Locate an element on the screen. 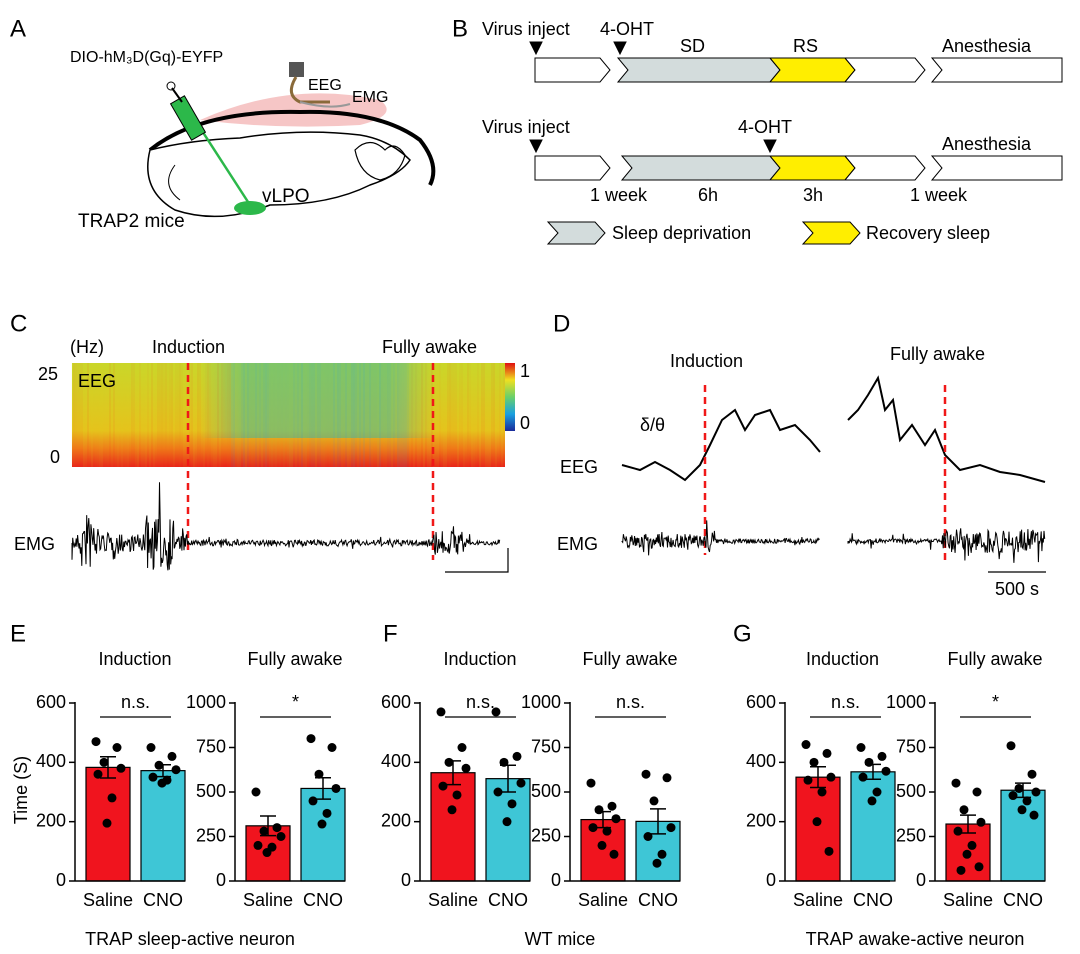 The image size is (1080, 954). skull is located at coordinates (292, 147).